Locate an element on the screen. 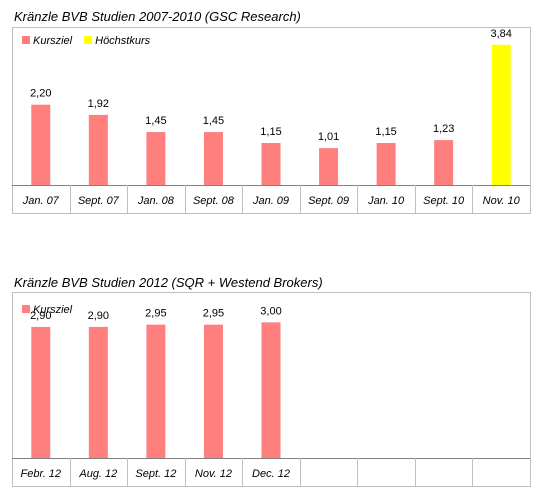 This screenshot has width=542, height=497. x-tick-label: Febr. 12 is located at coordinates (40, 474).